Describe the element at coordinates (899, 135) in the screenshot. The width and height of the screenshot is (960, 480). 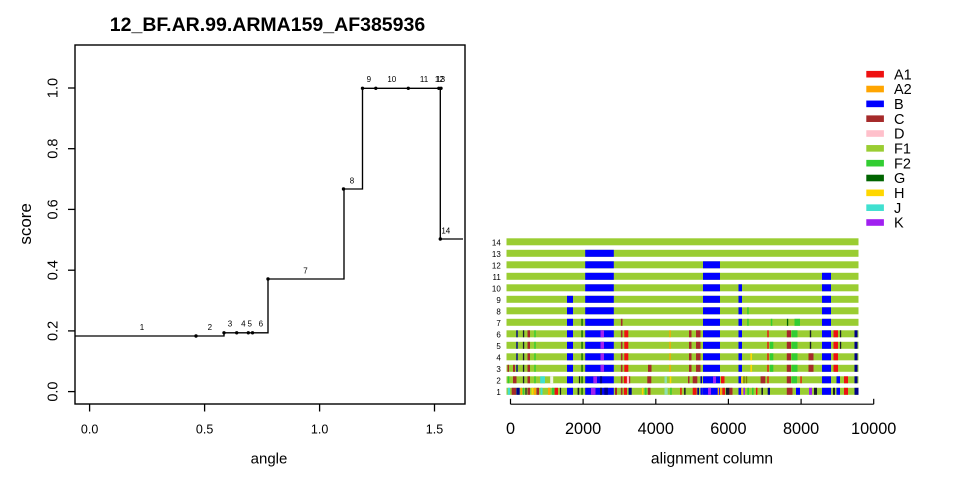
I see `svg-text: D` at that location.